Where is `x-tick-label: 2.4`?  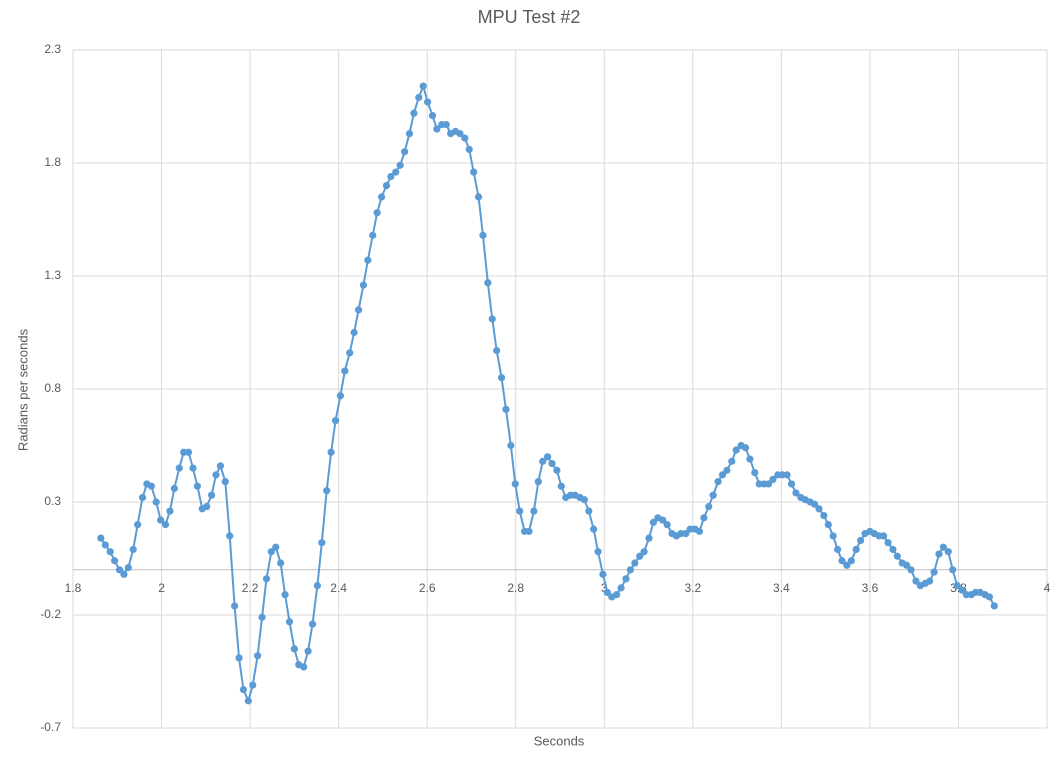 x-tick-label: 2.4 is located at coordinates (338, 588).